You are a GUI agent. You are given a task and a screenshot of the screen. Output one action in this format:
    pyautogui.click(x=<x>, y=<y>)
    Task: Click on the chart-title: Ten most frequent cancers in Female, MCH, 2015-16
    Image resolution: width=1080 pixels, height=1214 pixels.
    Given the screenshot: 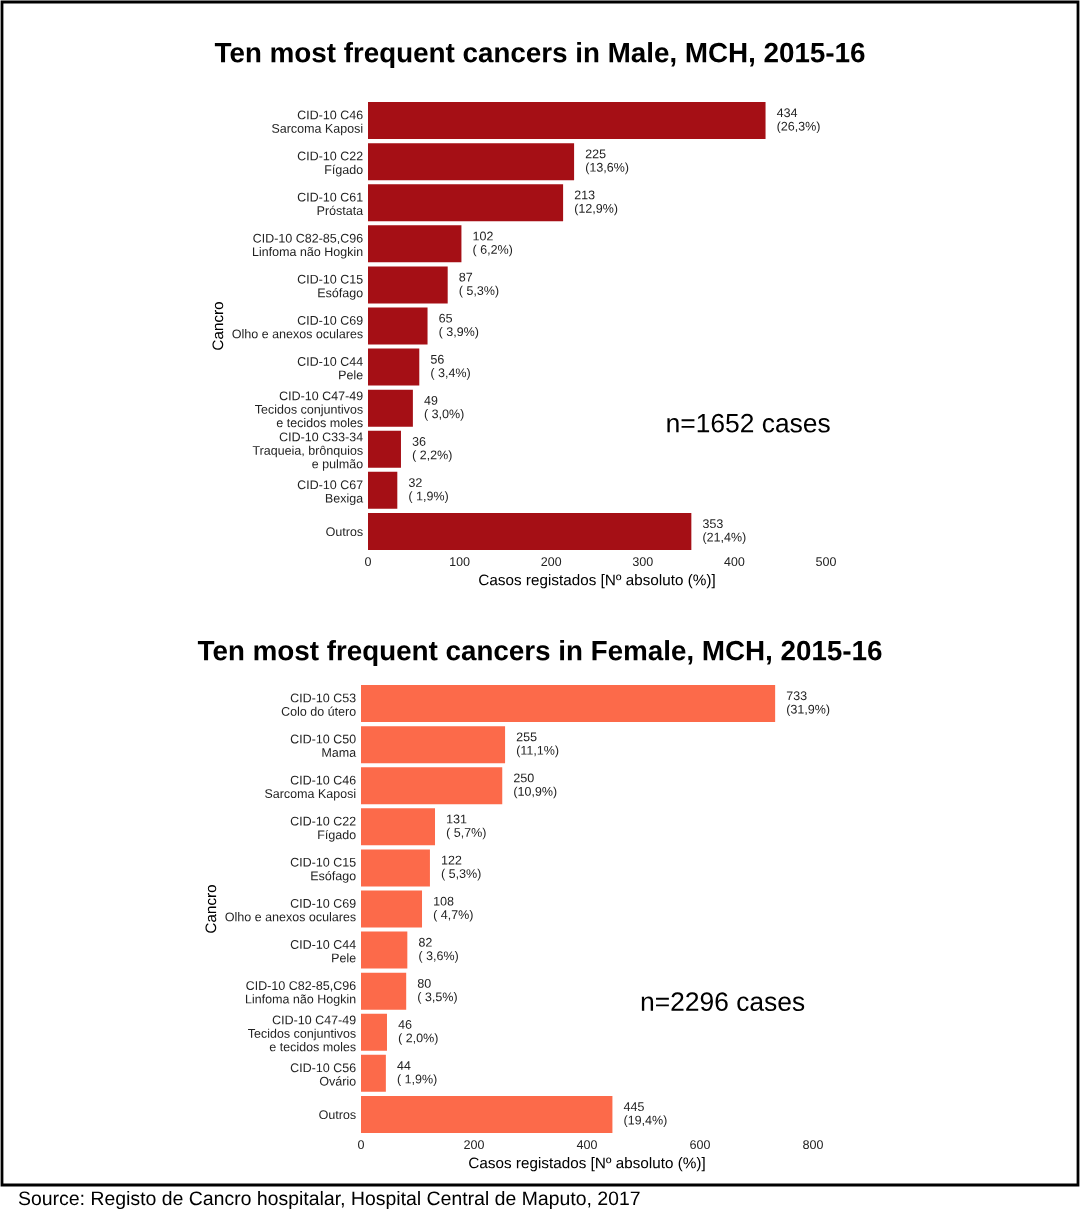 What is the action you would take?
    pyautogui.click(x=539, y=653)
    